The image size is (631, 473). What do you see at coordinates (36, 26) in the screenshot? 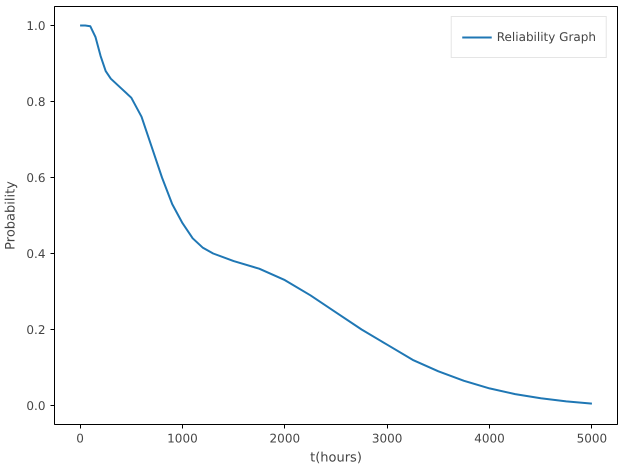
I see `y-tick-label: 1.0` at bounding box center [36, 26].